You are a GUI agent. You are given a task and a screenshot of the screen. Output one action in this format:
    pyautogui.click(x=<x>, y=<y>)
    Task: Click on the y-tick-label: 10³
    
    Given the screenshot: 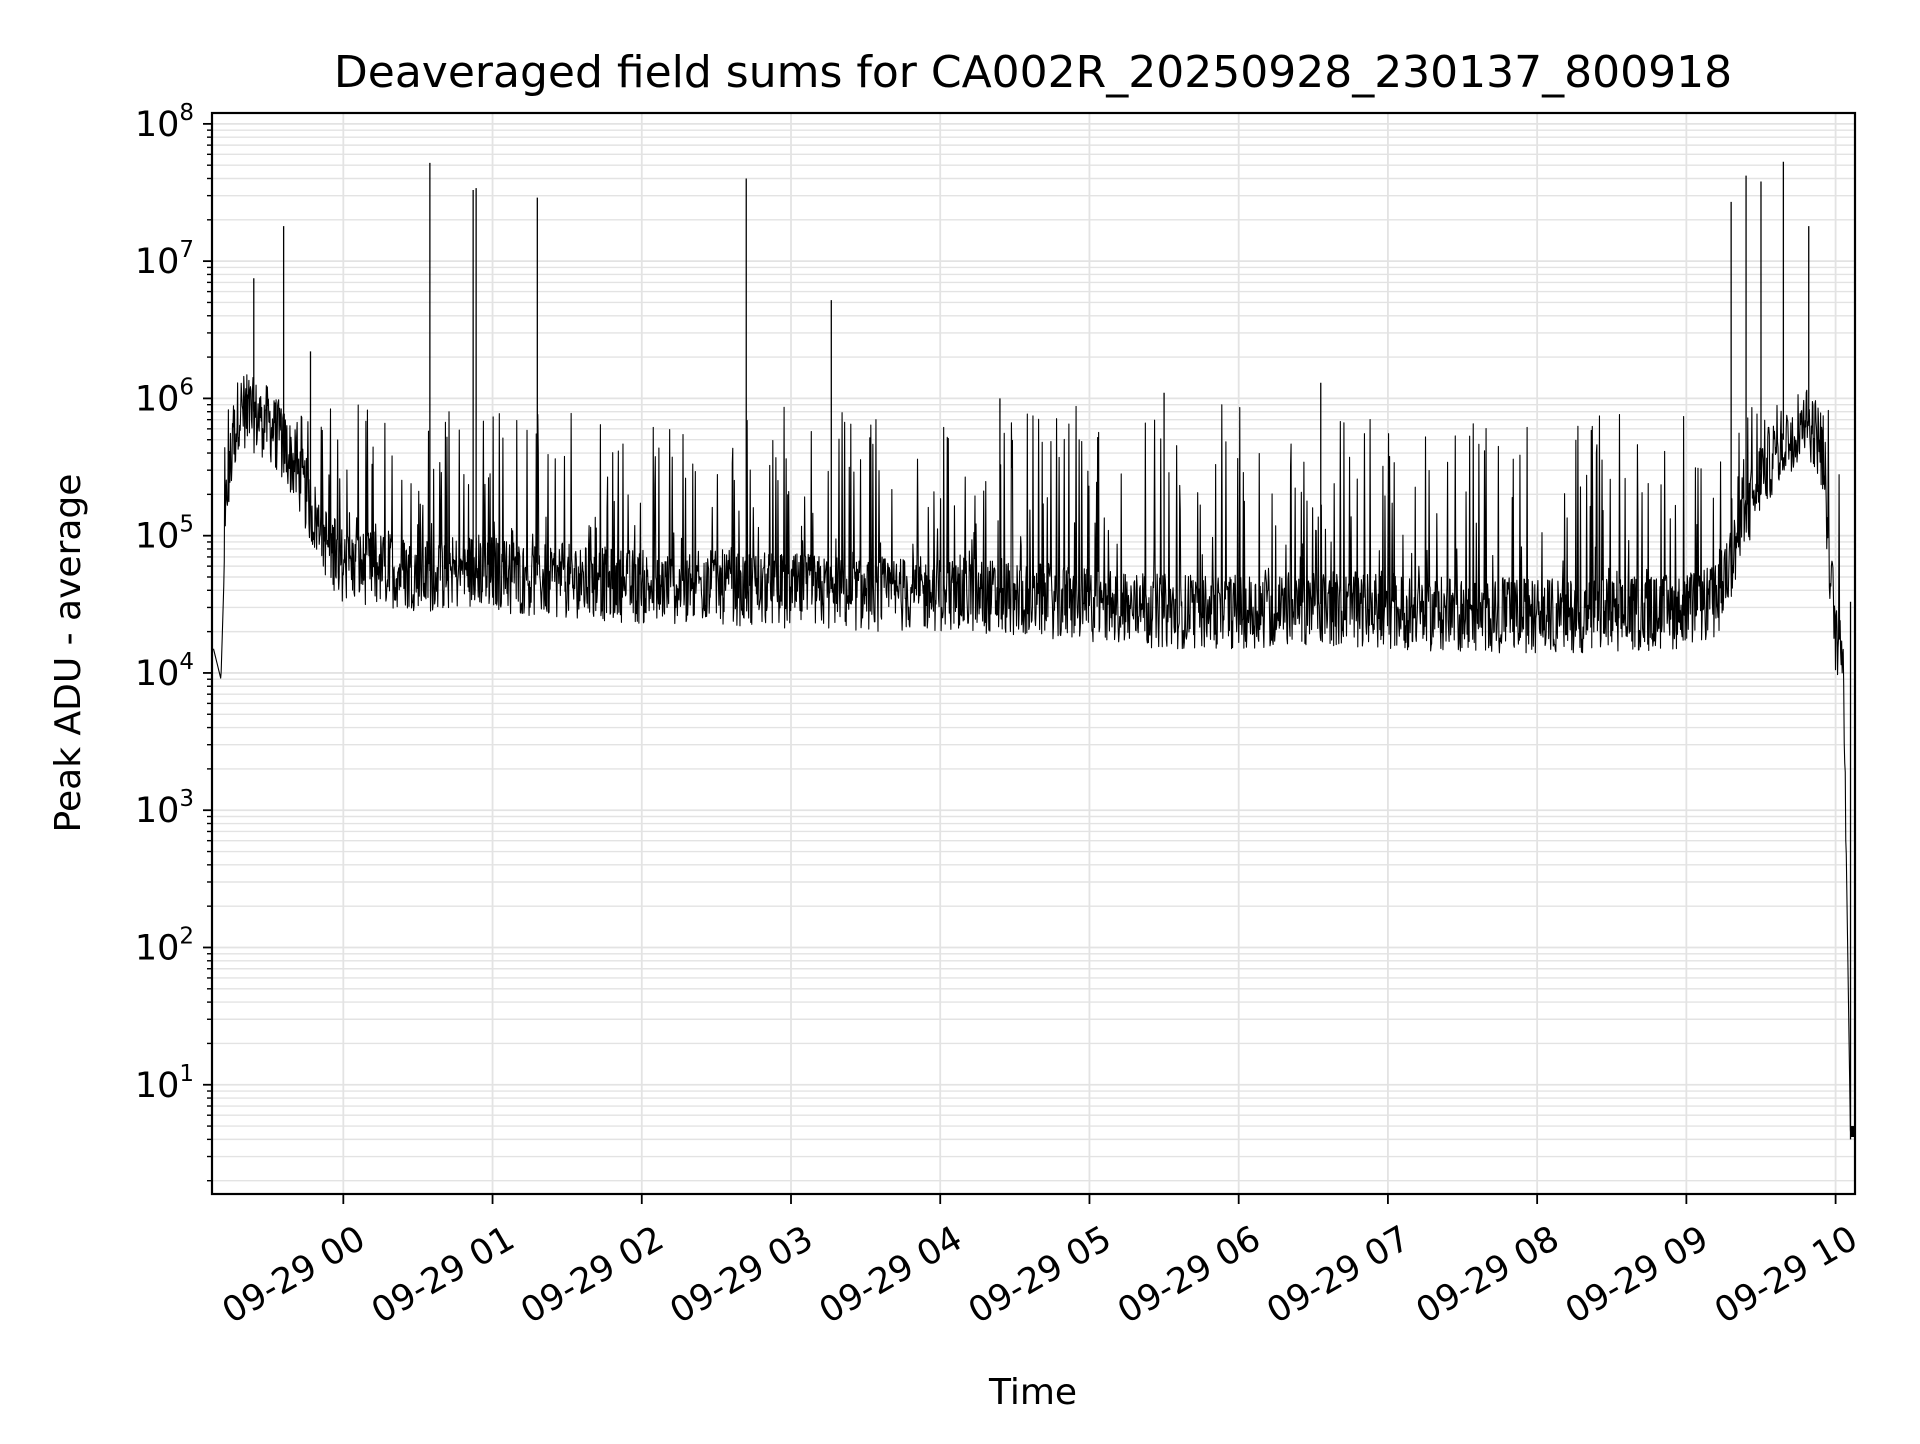 What is the action you would take?
    pyautogui.click(x=164, y=808)
    